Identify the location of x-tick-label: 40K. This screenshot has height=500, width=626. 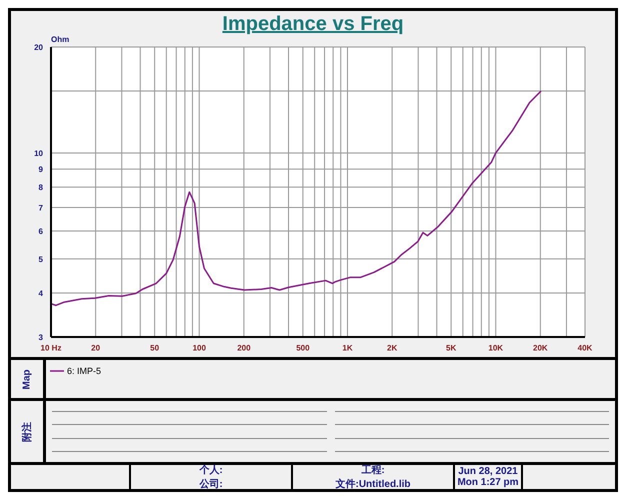
(585, 348).